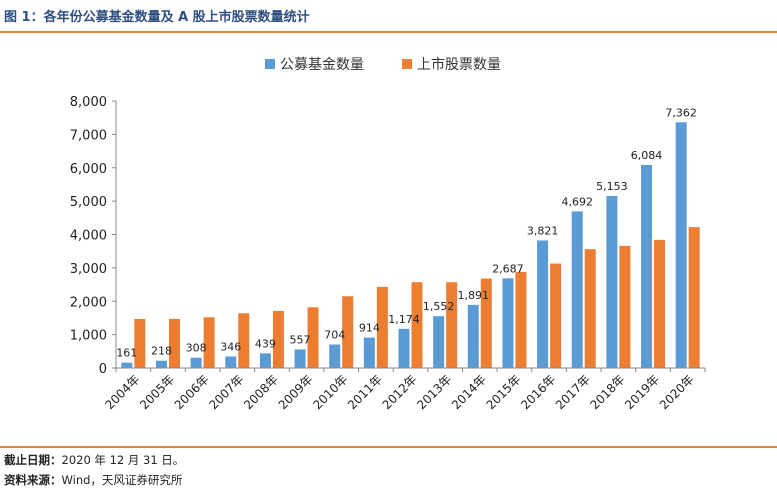 The image size is (777, 491). What do you see at coordinates (543, 230) in the screenshot?
I see `data-label-fund: 3,821` at bounding box center [543, 230].